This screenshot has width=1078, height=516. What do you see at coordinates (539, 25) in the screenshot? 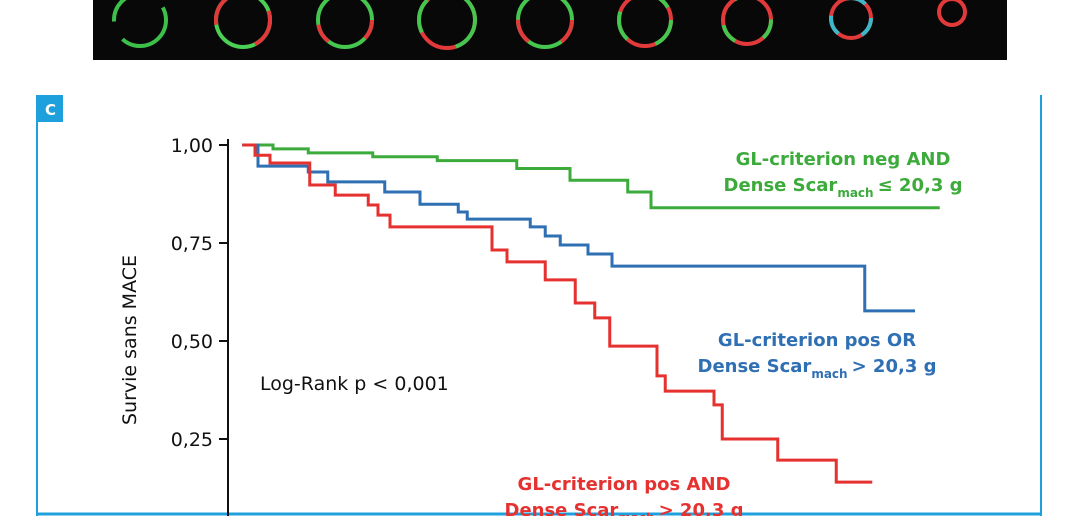
I see `rings` at bounding box center [539, 25].